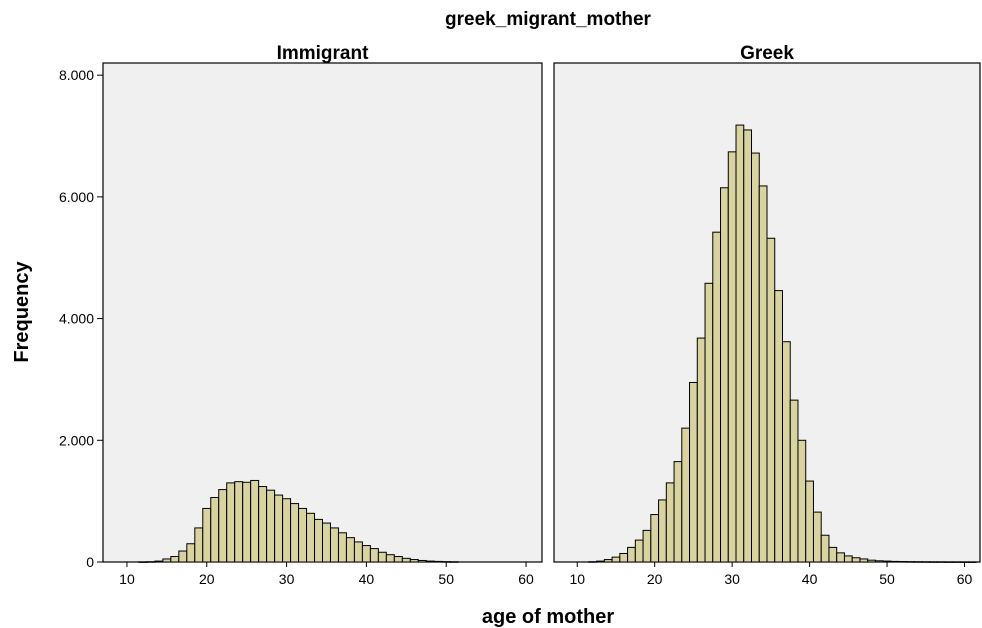 The height and width of the screenshot is (628, 982). What do you see at coordinates (76, 197) in the screenshot?
I see `y-tick-label: 6.000` at bounding box center [76, 197].